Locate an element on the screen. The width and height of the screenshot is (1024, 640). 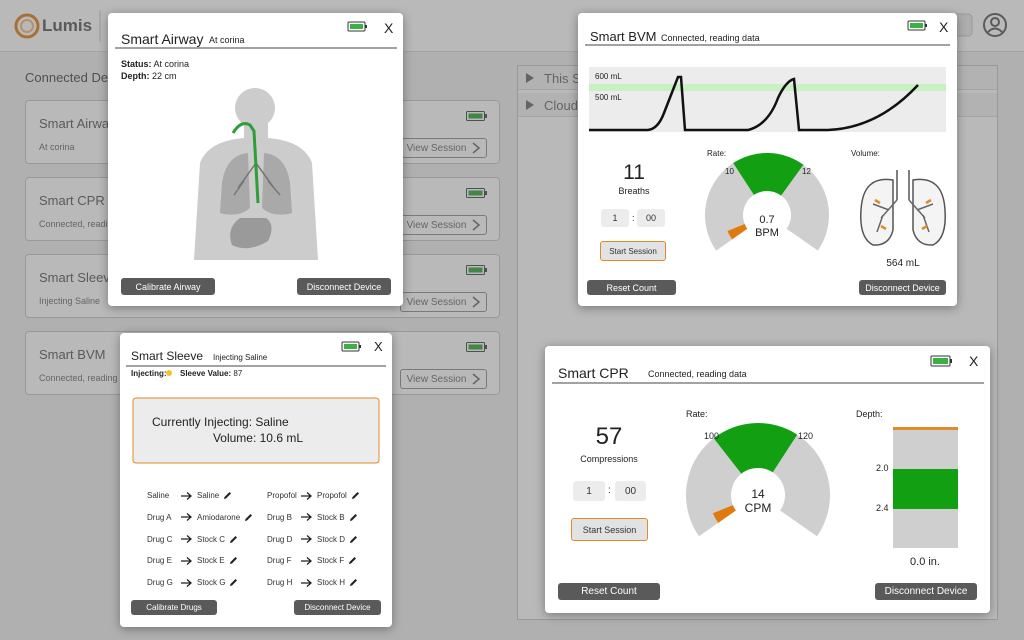
drug-to: Stock B is located at coordinates (331, 517).